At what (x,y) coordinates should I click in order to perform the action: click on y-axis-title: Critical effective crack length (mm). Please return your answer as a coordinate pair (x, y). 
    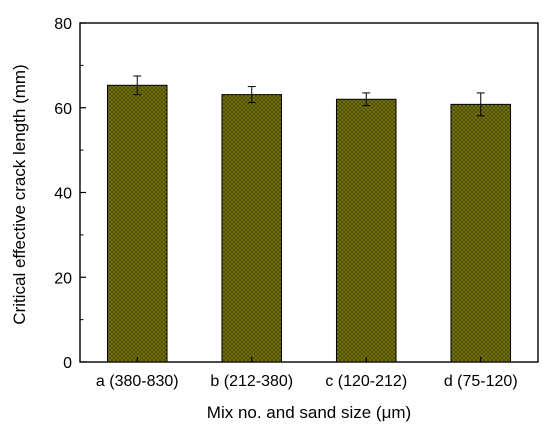
    Looking at the image, I should click on (19, 194).